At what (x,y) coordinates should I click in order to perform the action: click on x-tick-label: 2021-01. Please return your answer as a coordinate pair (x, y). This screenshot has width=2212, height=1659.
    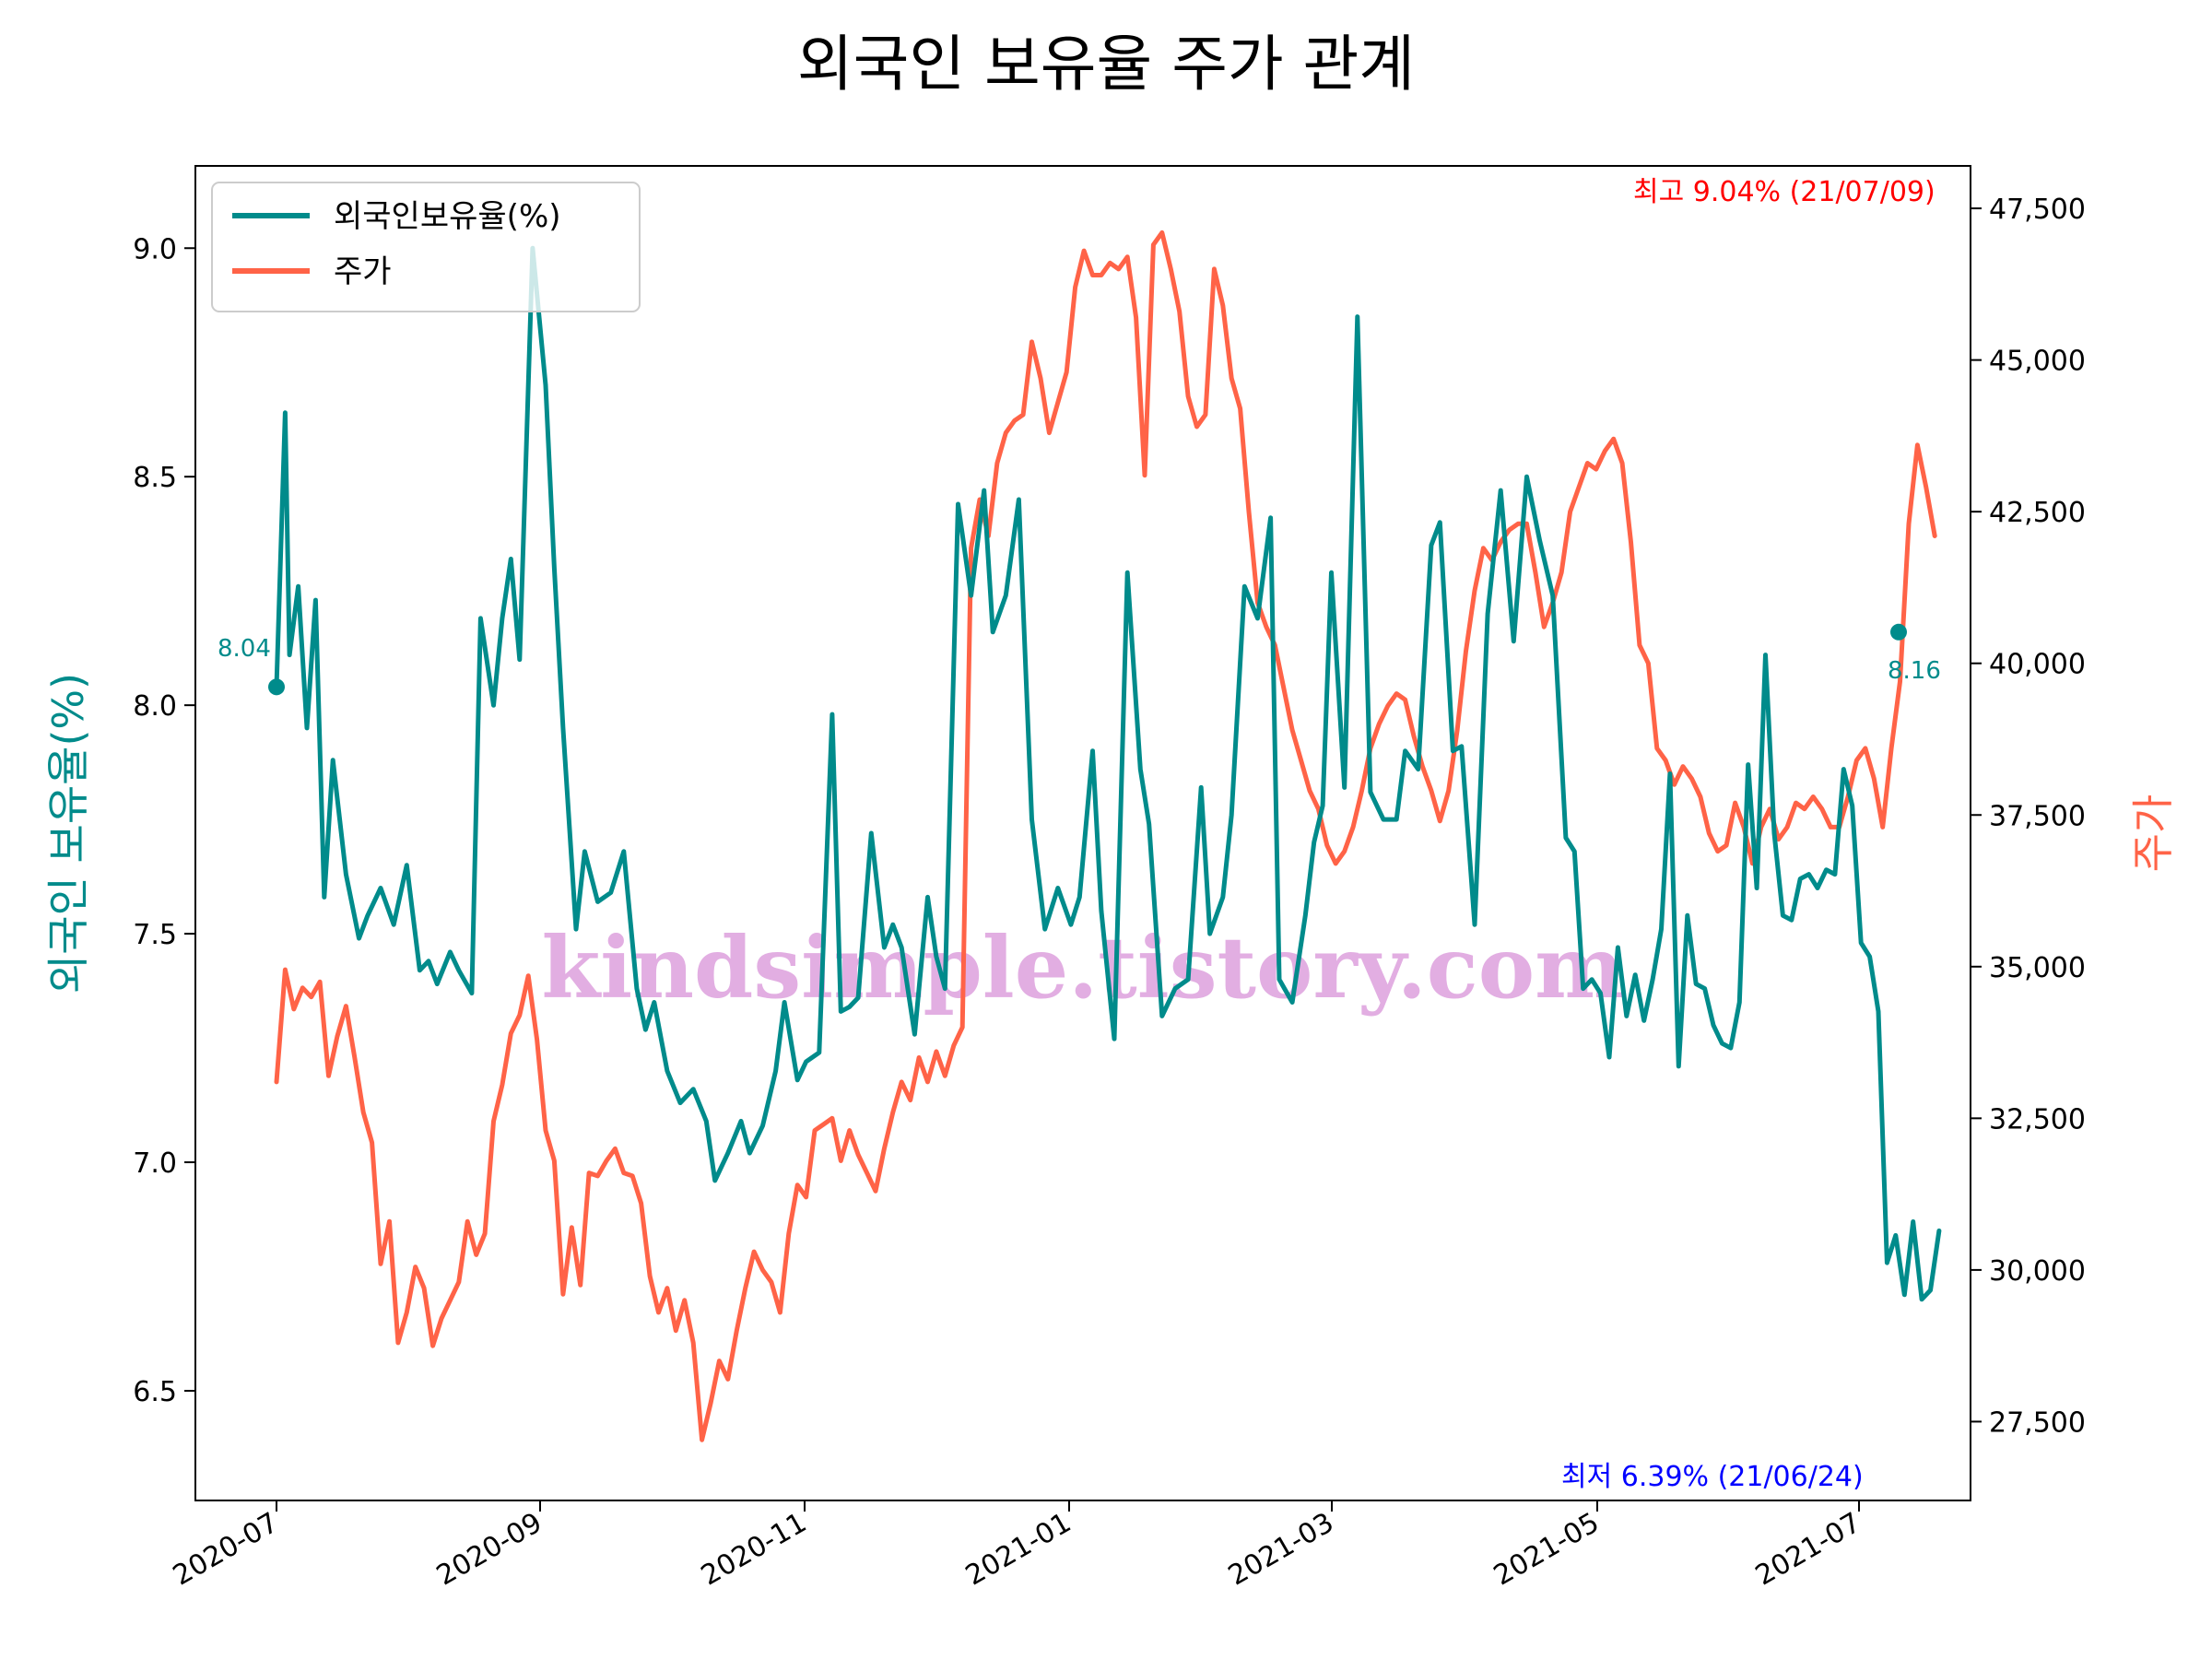
    Looking at the image, I should click on (1018, 1550).